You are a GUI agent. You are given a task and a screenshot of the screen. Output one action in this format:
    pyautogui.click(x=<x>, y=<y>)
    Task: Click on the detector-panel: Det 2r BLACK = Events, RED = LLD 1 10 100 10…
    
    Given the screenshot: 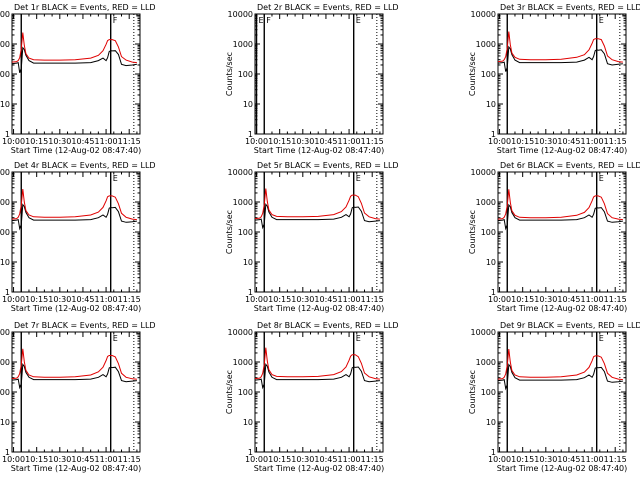 What is the action you would take?
    pyautogui.click(x=312, y=79)
    